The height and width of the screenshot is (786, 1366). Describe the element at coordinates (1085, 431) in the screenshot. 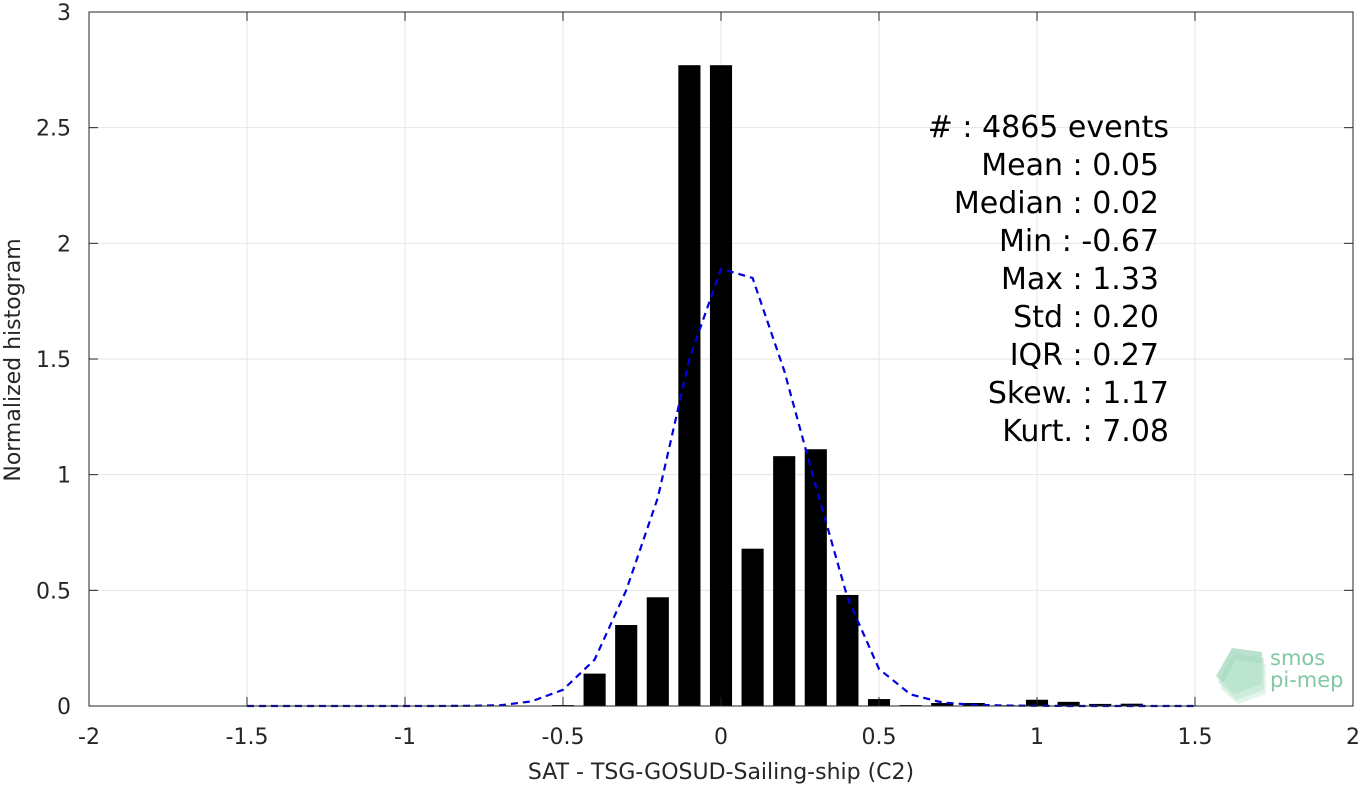

I see `stat-line-8: Kurt. : 7.08` at that location.